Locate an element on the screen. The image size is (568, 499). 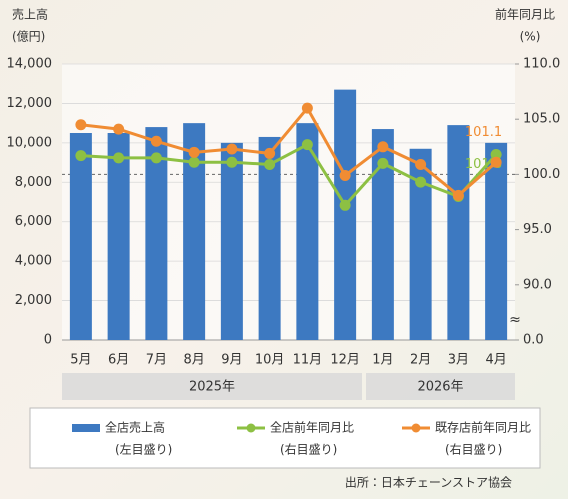
legend-note: (左目盛り) is located at coordinates (143, 449).